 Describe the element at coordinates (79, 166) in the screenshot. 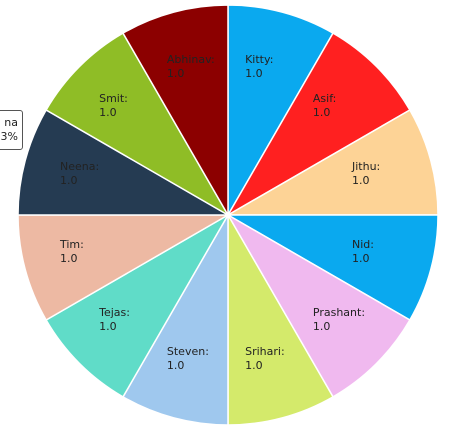

I see `slice-label: Neena:` at that location.